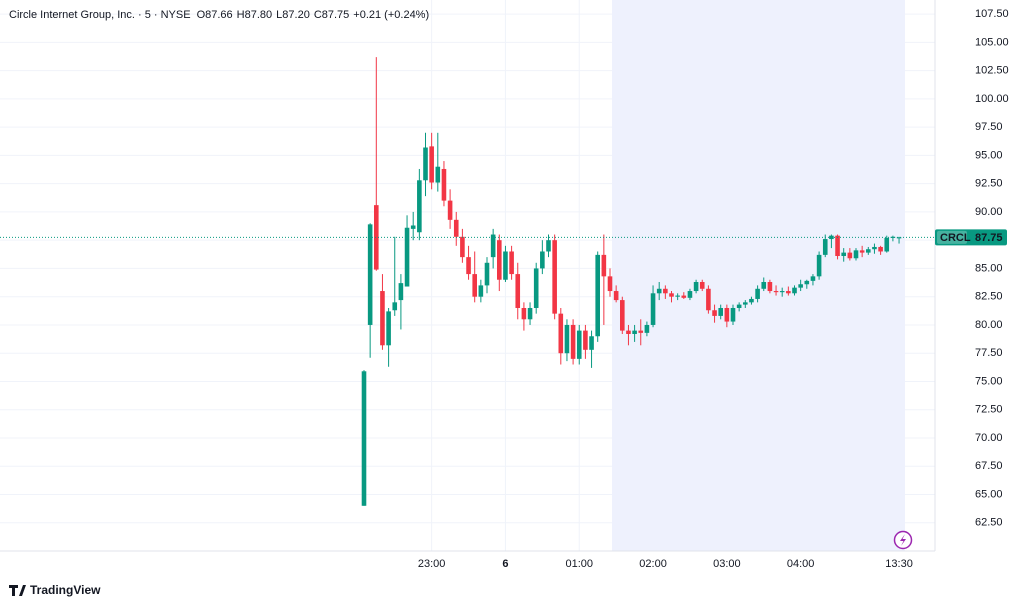 The width and height of the screenshot is (1024, 607). I want to click on y-tick-label: 97.50, so click(989, 127).